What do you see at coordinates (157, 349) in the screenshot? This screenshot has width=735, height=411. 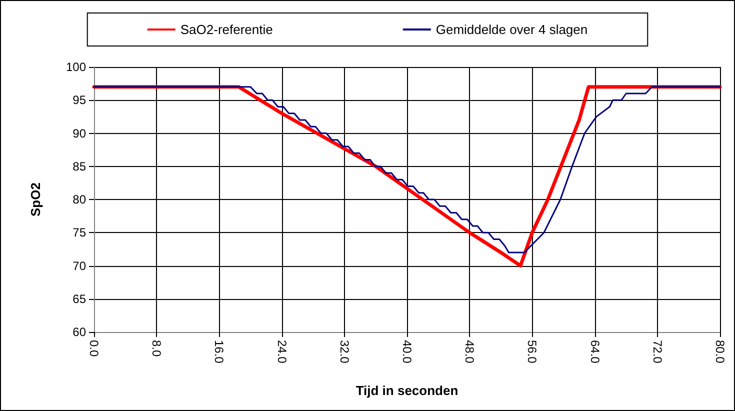 I see `x-tick-label: 8.0` at bounding box center [157, 349].